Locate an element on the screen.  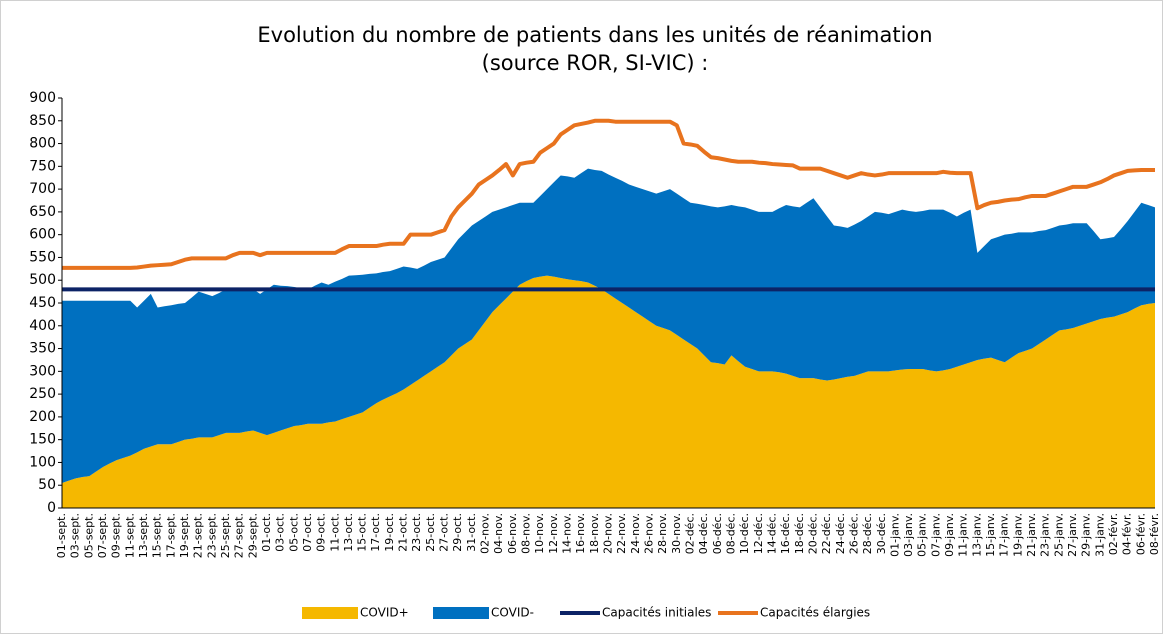
x-tick-label: 08-févr. is located at coordinates (1154, 534).